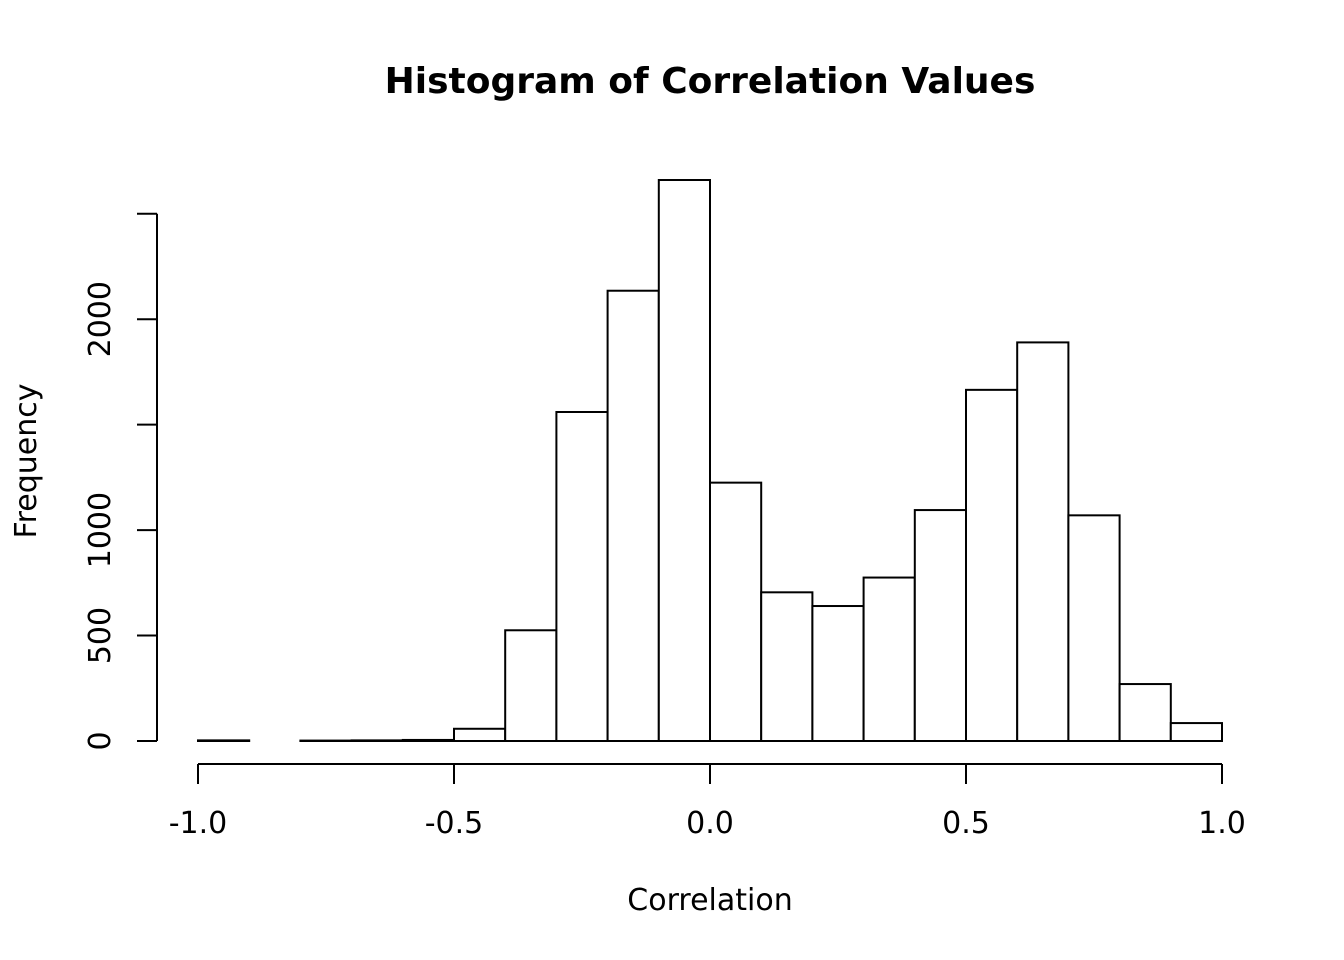  I want to click on y-tick-label: 2000, so click(100, 319).